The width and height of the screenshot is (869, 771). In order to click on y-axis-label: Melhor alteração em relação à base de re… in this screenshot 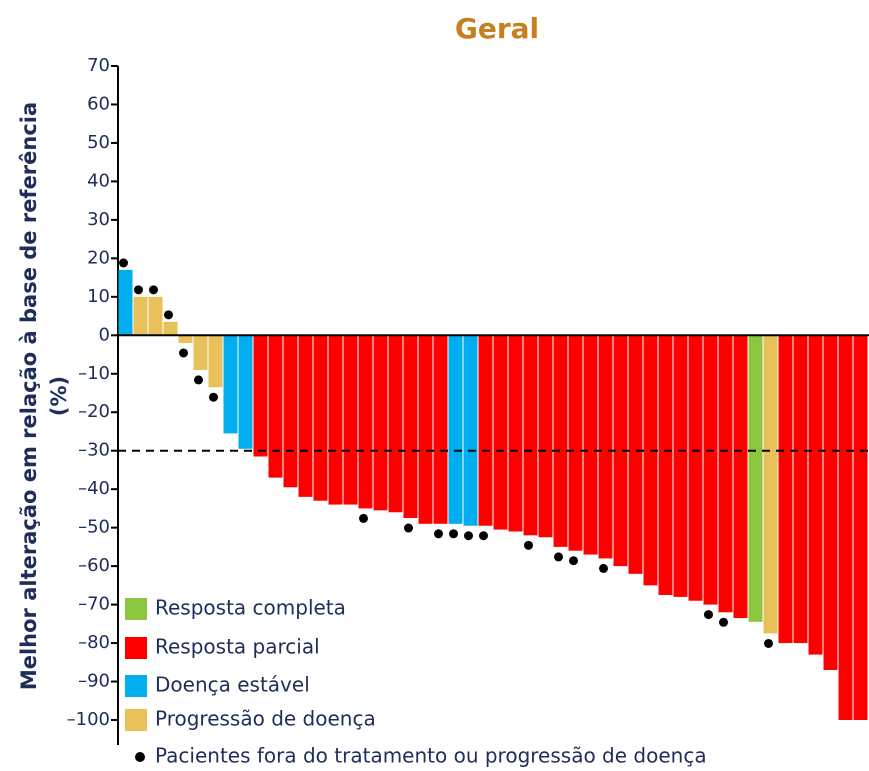, I will do `click(29, 396)`.